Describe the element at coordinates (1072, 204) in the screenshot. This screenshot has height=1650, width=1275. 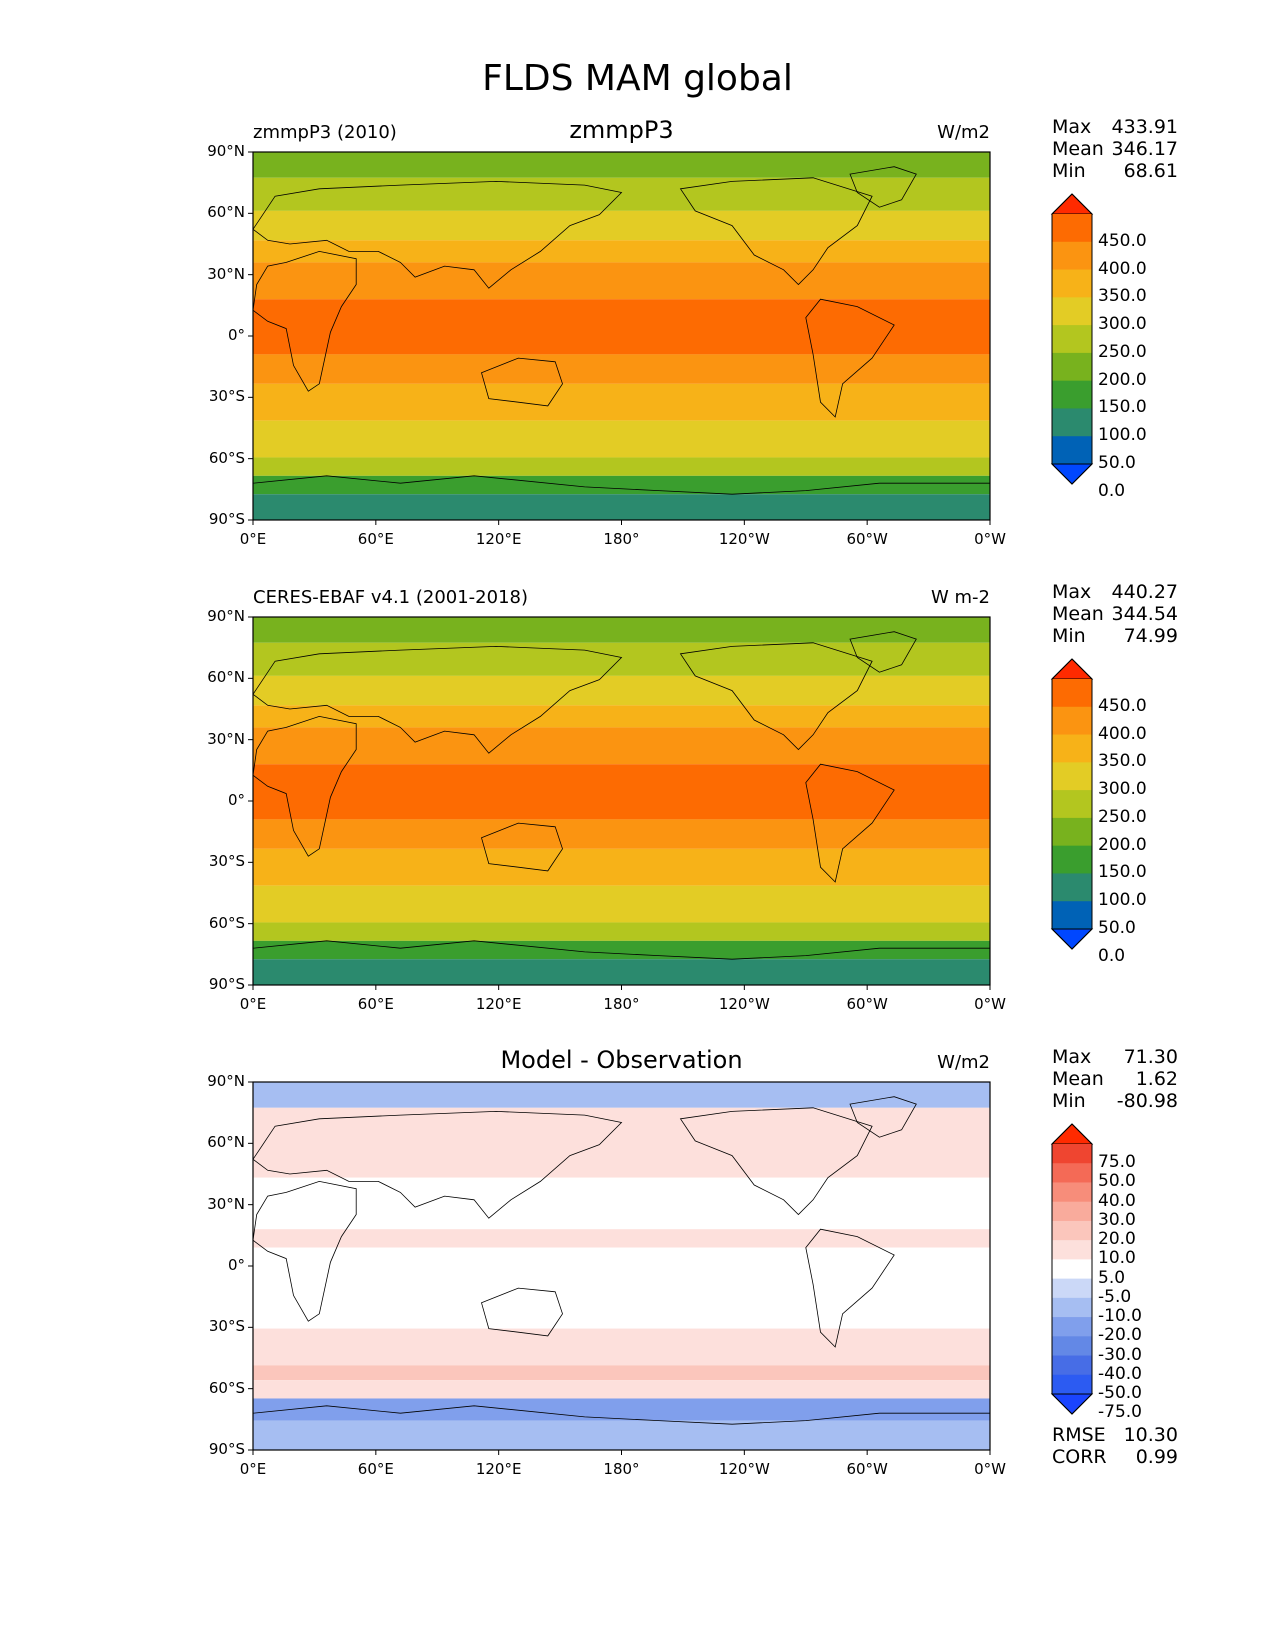
I see `colorbar-extend-top` at that location.